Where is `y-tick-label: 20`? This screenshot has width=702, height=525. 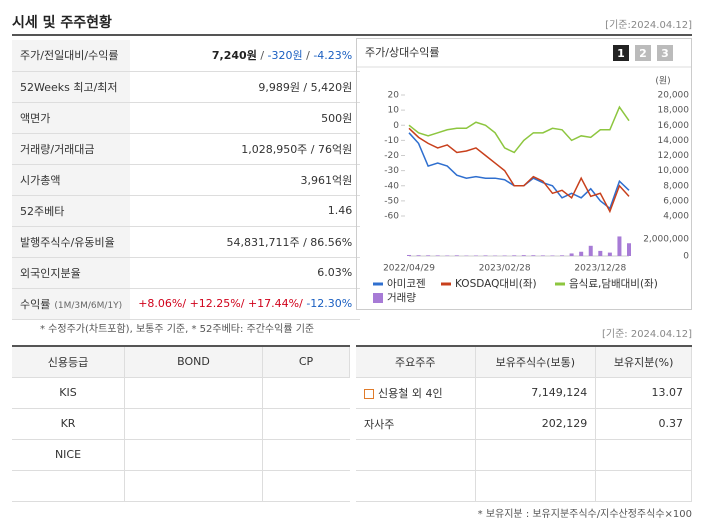 y-tick-label: 20 is located at coordinates (394, 96).